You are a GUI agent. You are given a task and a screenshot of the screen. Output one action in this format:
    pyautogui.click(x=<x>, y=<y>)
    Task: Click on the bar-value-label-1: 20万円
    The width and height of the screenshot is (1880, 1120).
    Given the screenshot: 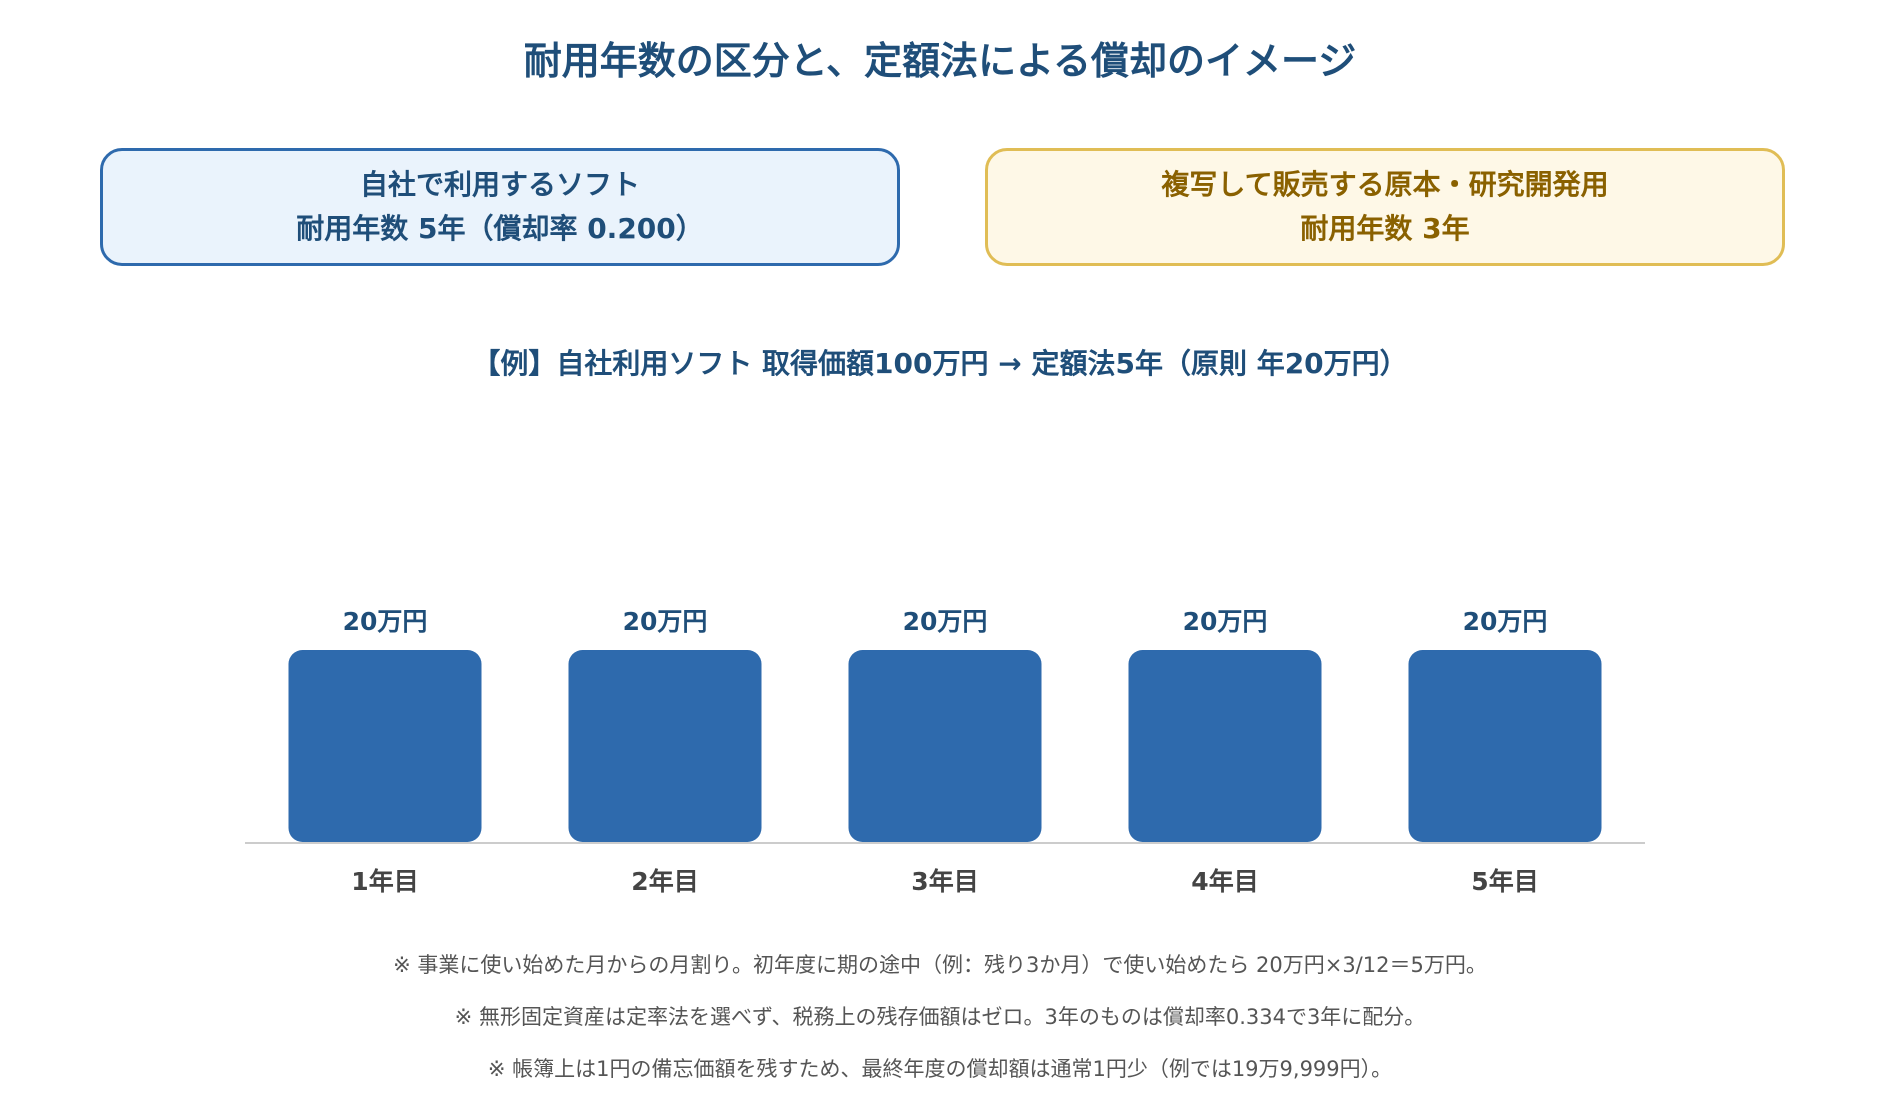 What is the action you would take?
    pyautogui.click(x=385, y=621)
    